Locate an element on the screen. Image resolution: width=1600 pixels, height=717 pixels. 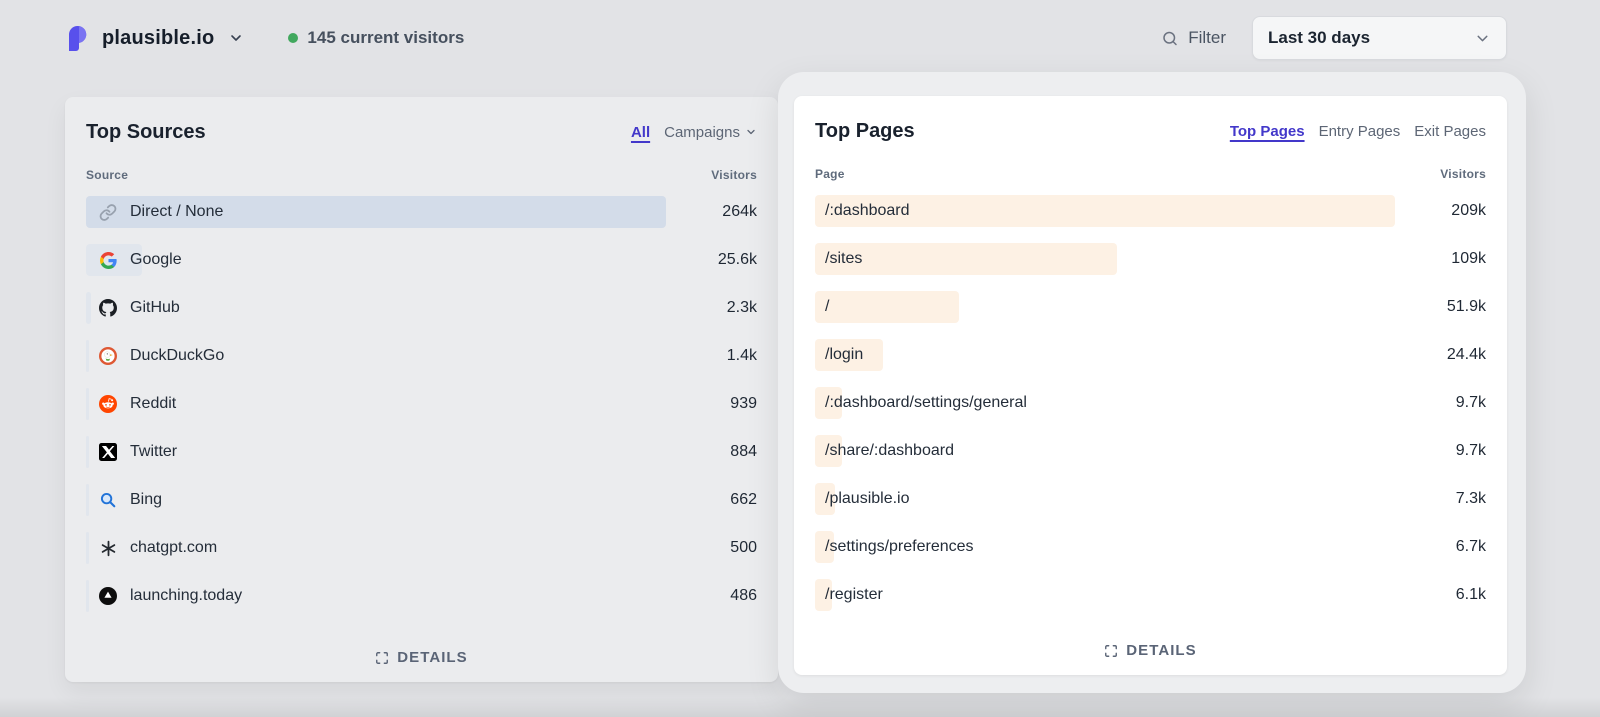
table-row: /:dashboard 209k is located at coordinates (1150, 211).